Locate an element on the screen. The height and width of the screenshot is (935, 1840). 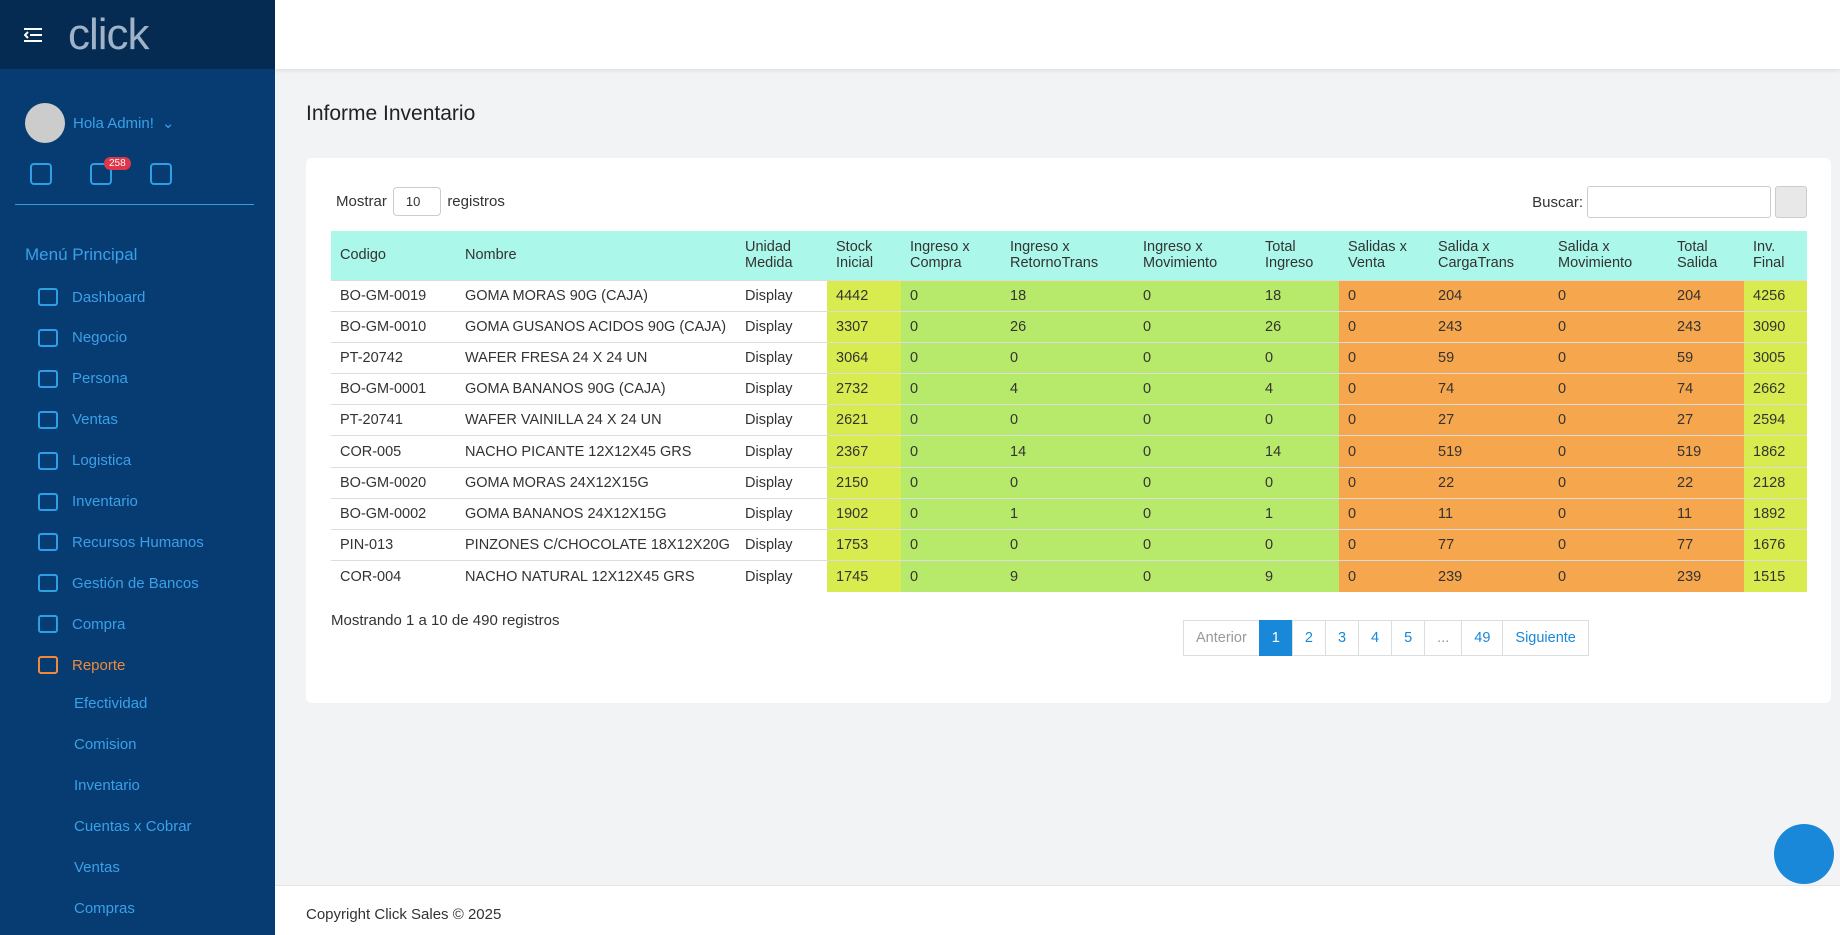
page-button: 1 is located at coordinates (1276, 638).